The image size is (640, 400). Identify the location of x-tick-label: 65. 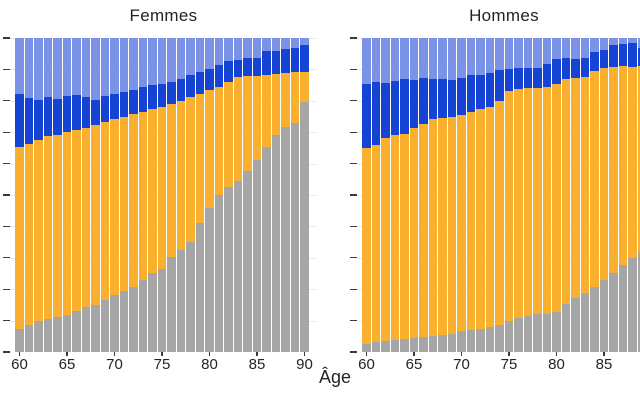
(67, 364).